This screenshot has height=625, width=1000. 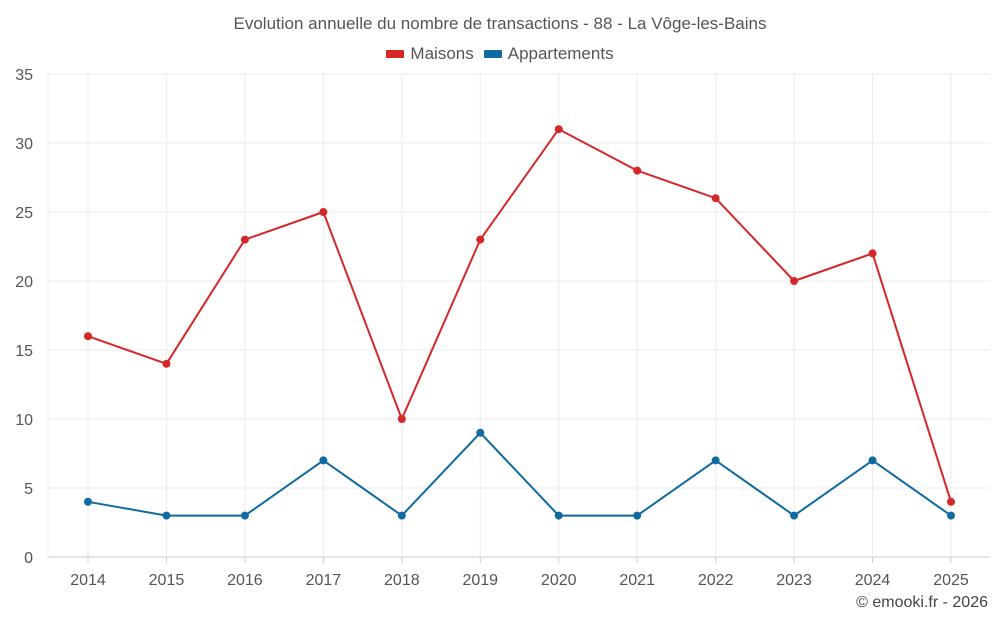 What do you see at coordinates (24, 420) in the screenshot?
I see `y-tick-label: 10` at bounding box center [24, 420].